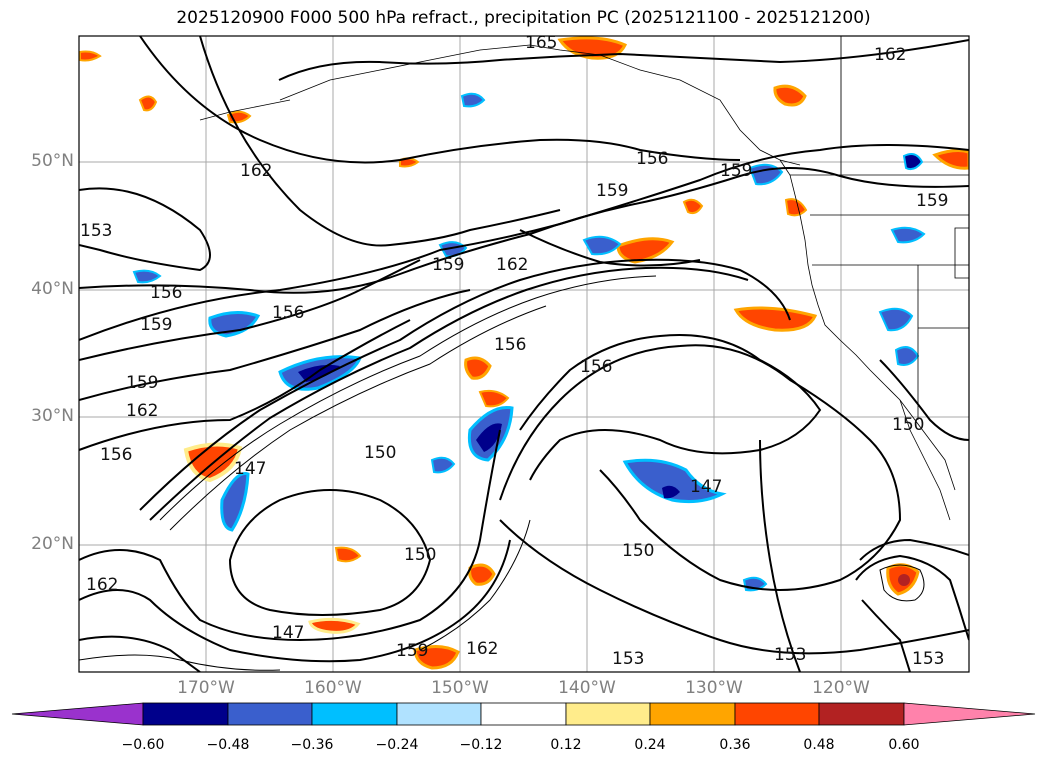 Image resolution: width=1047 pixels, height=765 pixels. What do you see at coordinates (819, 745) in the screenshot?
I see `colorbar-tick-label: 0.48` at bounding box center [819, 745].